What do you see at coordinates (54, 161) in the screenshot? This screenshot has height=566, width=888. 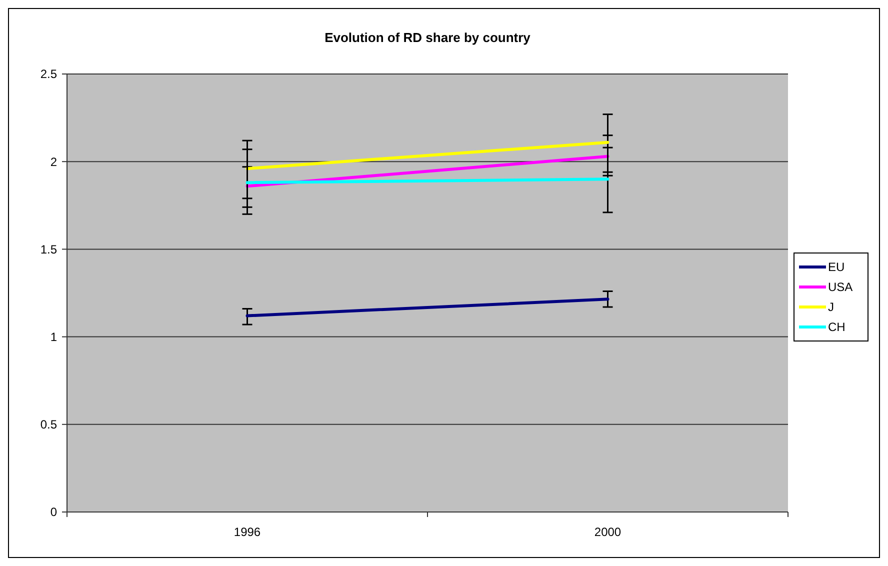 I see `y-tick-label: 2` at bounding box center [54, 161].